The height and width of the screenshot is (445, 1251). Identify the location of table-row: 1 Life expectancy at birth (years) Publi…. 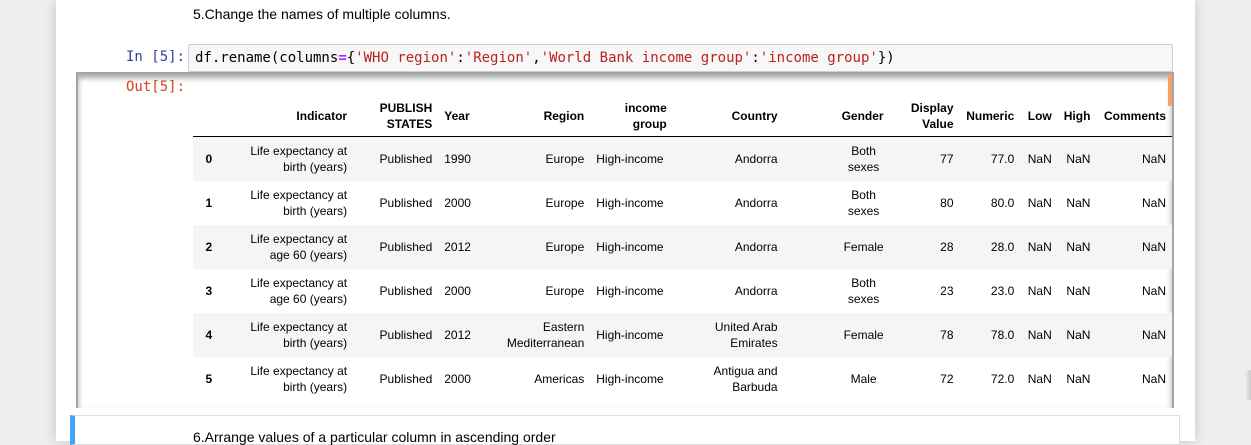
(682, 203).